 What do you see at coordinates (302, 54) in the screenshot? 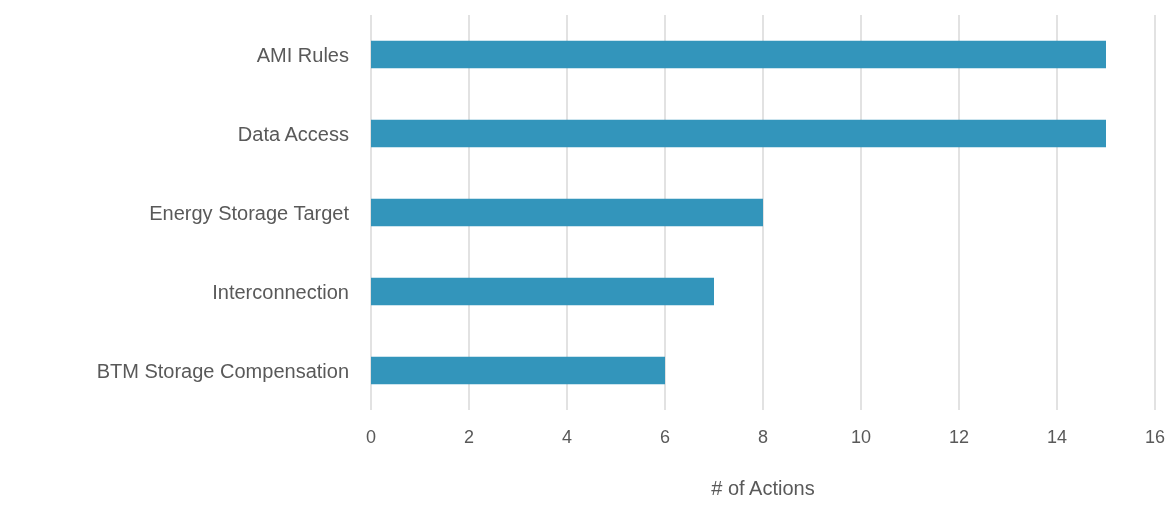
I see `y-tick-label: AMI Rules` at bounding box center [302, 54].